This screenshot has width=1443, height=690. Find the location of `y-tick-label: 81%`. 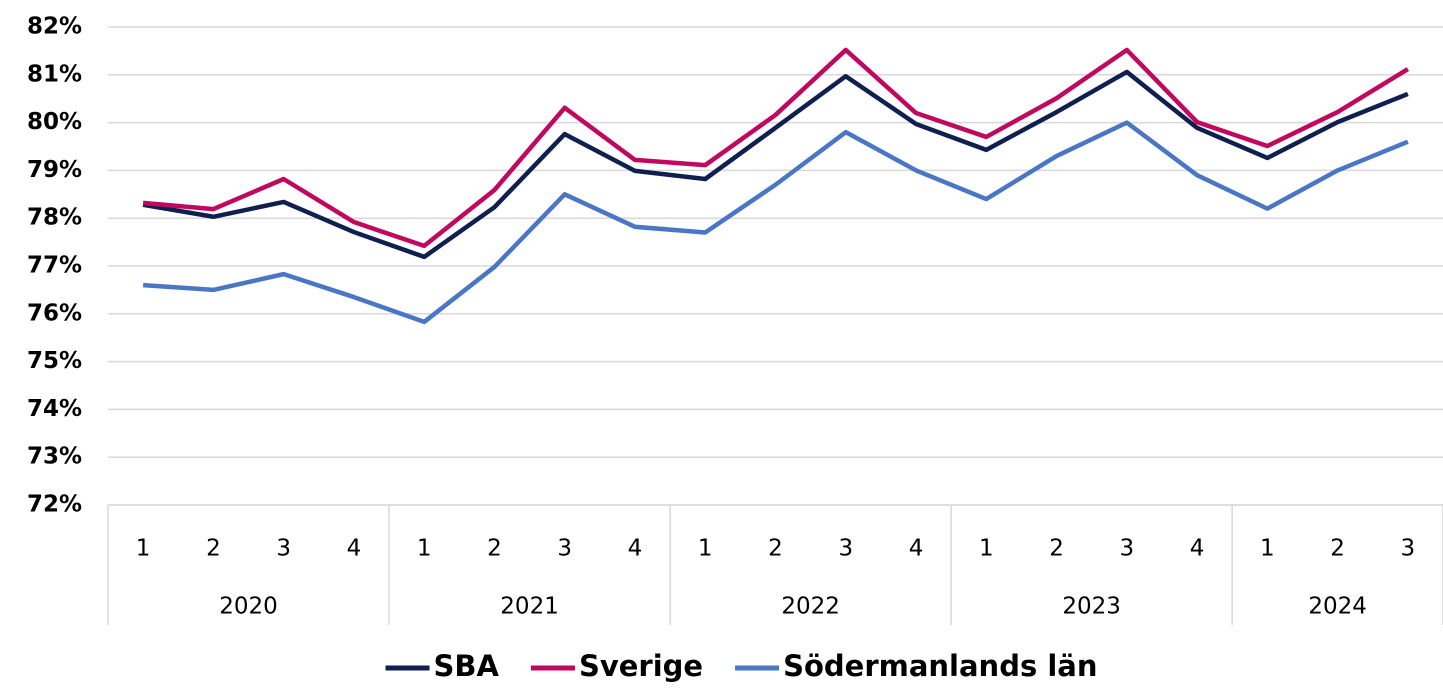

y-tick-label: 81% is located at coordinates (54, 74).